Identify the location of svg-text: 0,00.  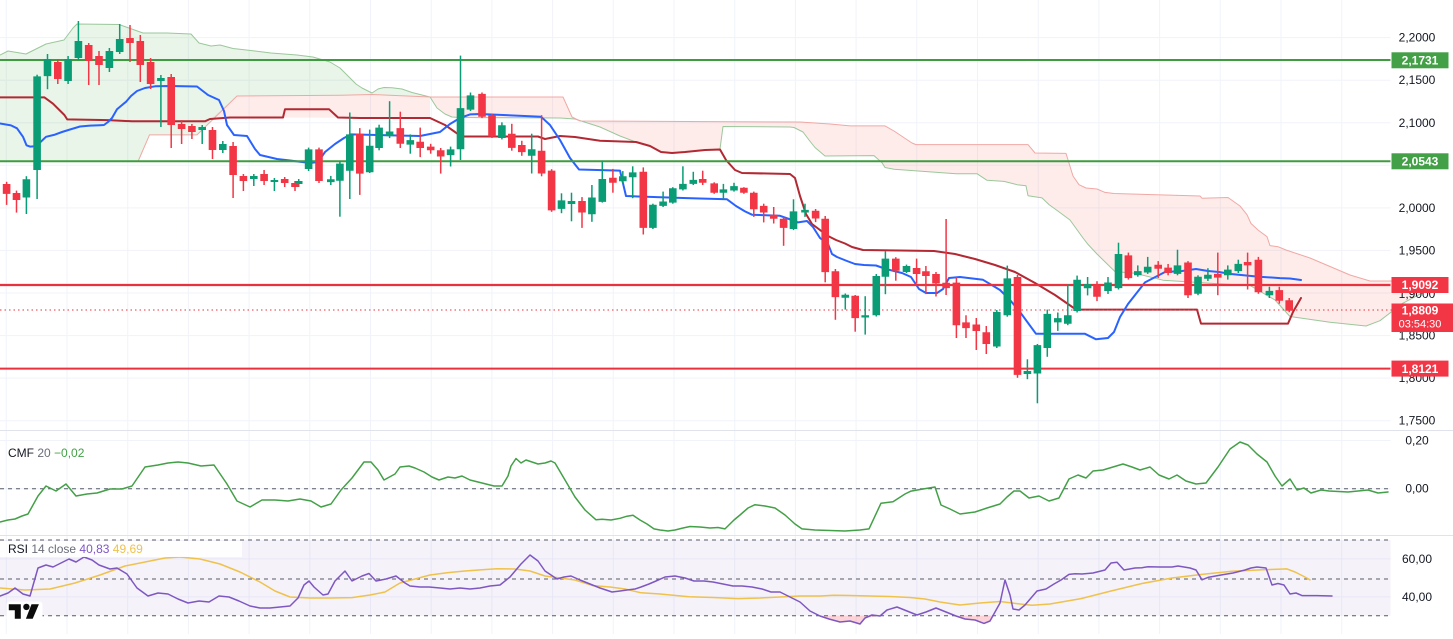
(1417, 489).